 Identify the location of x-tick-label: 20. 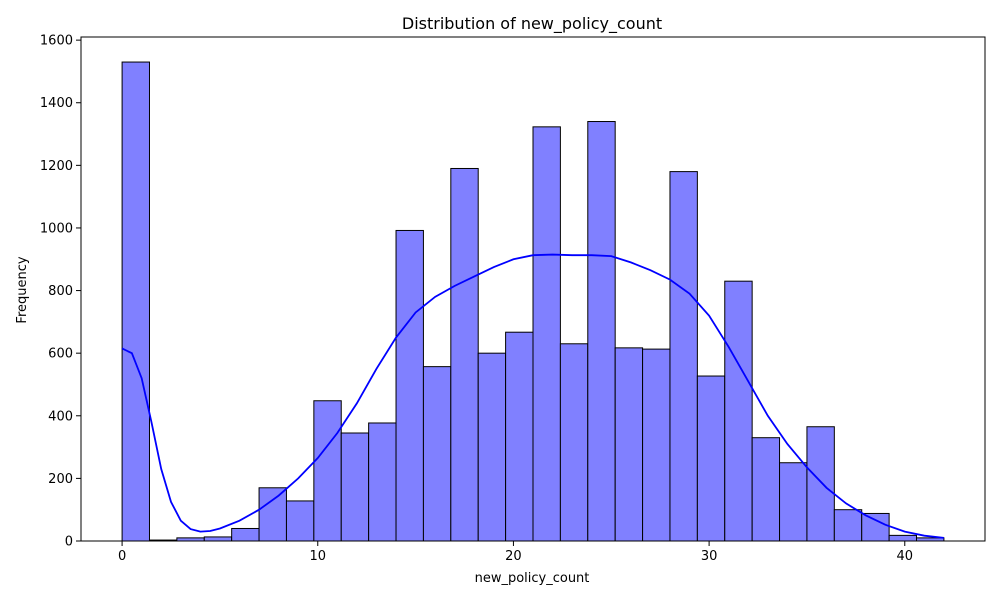
(513, 556).